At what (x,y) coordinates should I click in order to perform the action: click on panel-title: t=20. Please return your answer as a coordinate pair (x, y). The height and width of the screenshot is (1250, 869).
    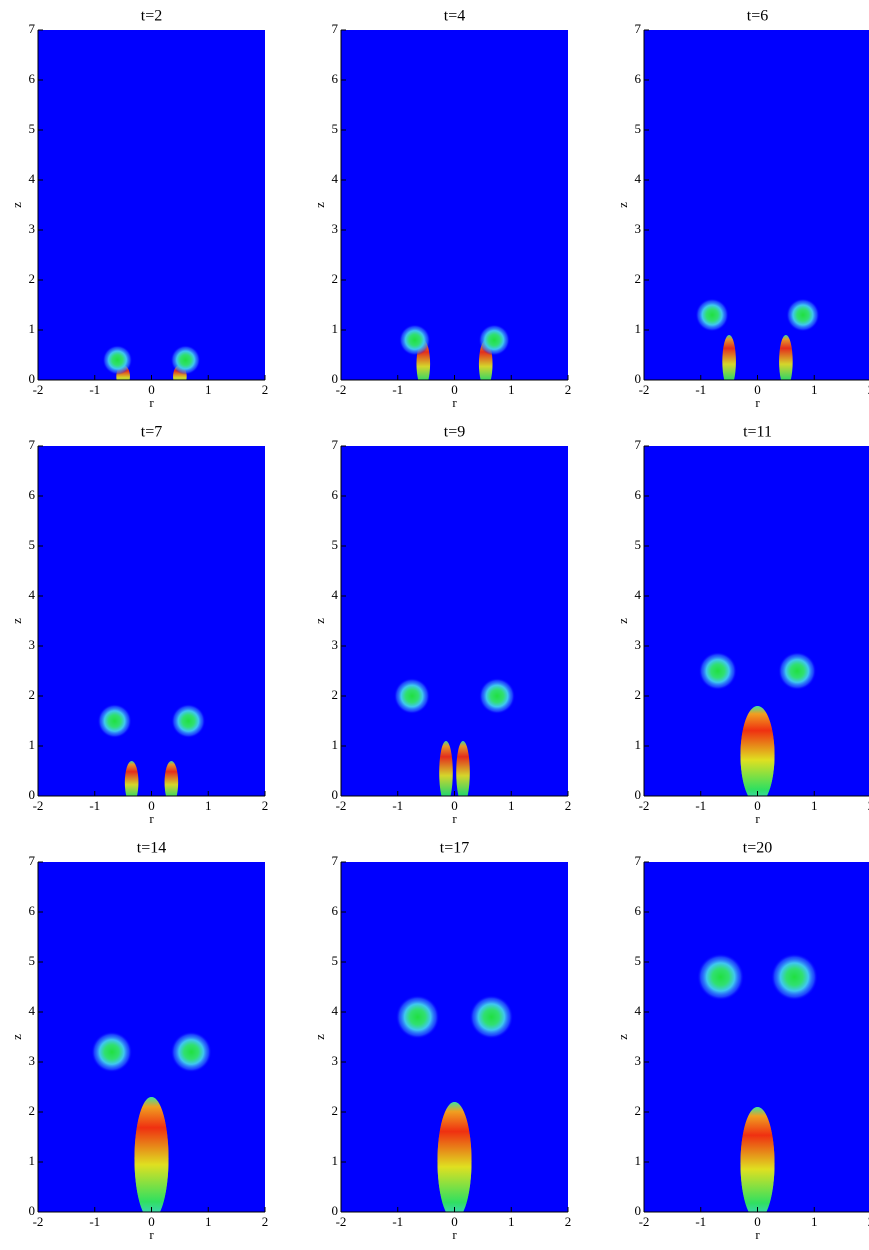
    Looking at the image, I should click on (757, 848).